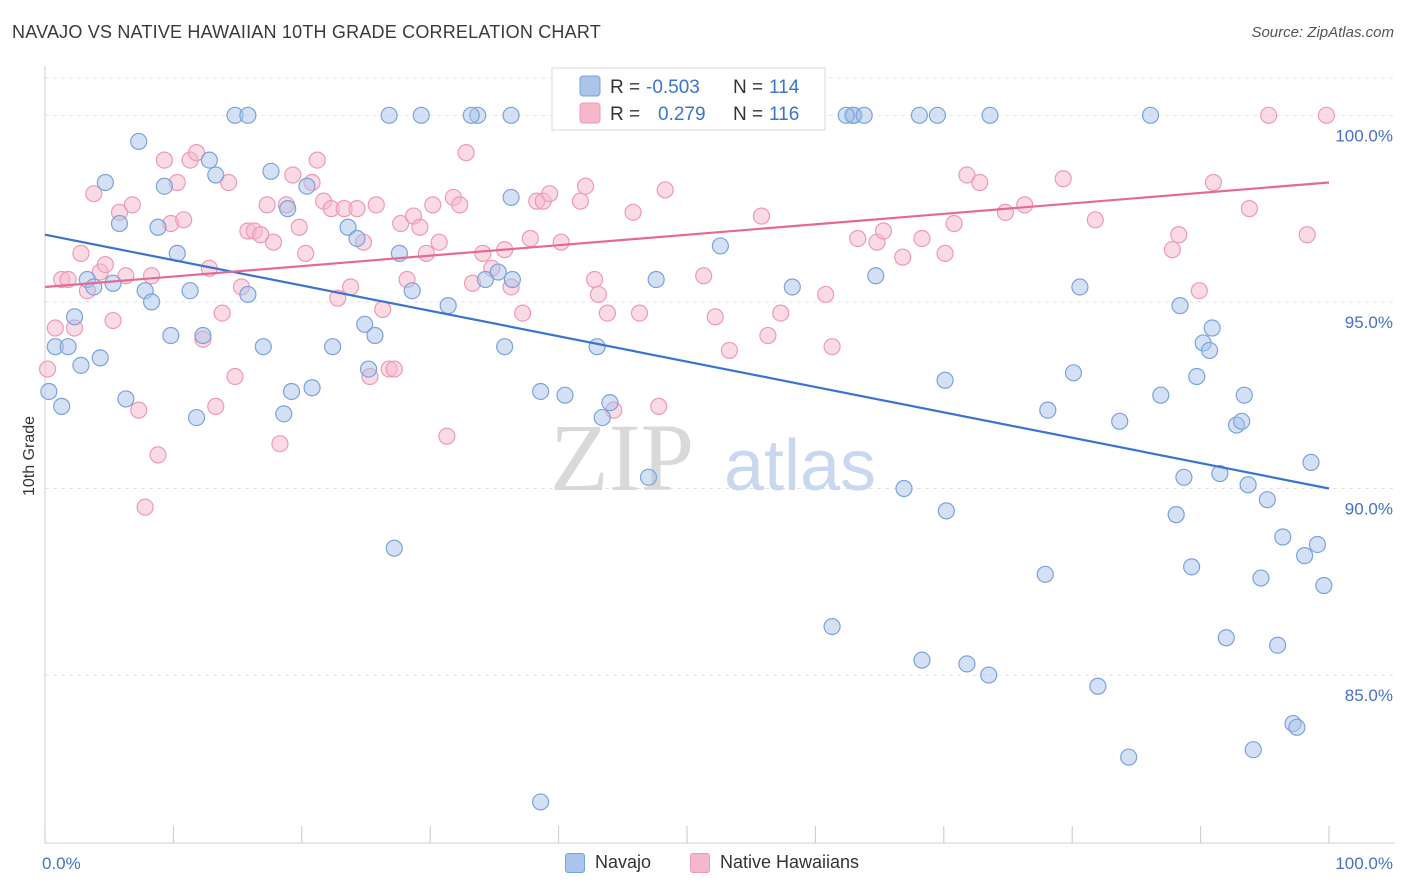 This screenshot has height=892, width=1406. Describe the element at coordinates (622, 457) in the screenshot. I see `watermark-zip: ZIP` at that location.